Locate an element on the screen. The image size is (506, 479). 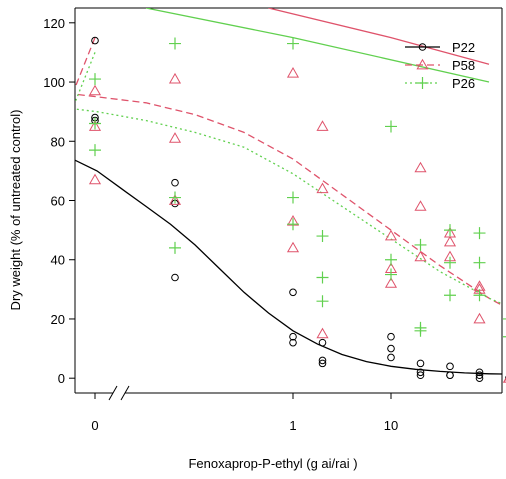
y-tick-label: 40 is located at coordinates (58, 260).